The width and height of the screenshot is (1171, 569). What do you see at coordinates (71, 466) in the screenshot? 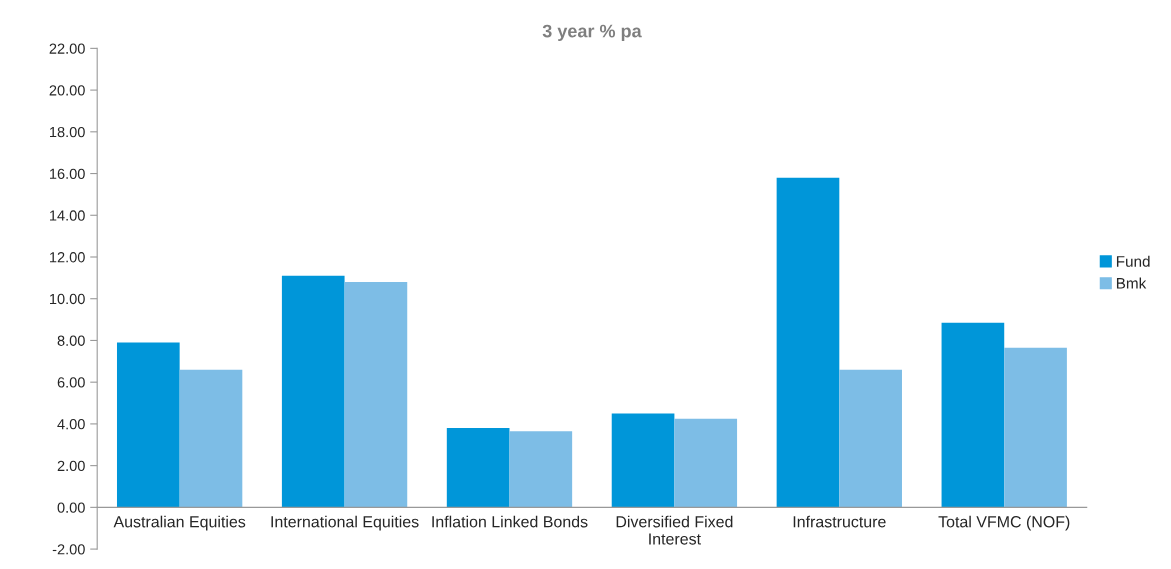
I see `y-tick-label: 2.00` at bounding box center [71, 466].